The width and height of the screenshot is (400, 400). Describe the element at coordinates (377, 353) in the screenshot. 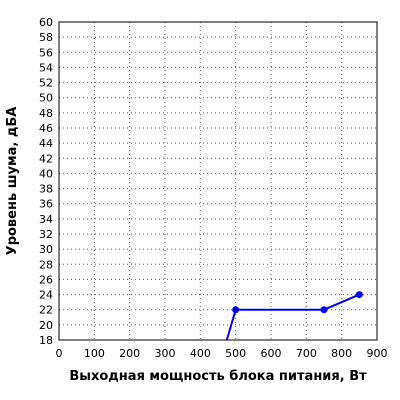

I see `x-tick-label: 900` at that location.